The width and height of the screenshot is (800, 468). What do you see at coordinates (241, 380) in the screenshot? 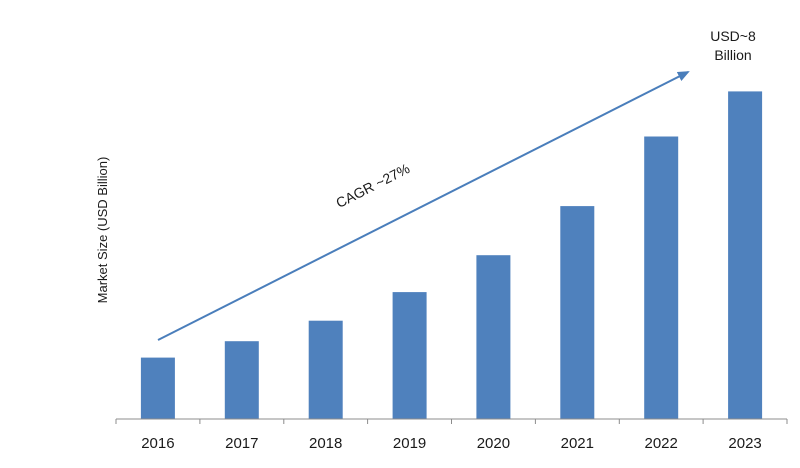
I see `bar-2017` at bounding box center [241, 380].